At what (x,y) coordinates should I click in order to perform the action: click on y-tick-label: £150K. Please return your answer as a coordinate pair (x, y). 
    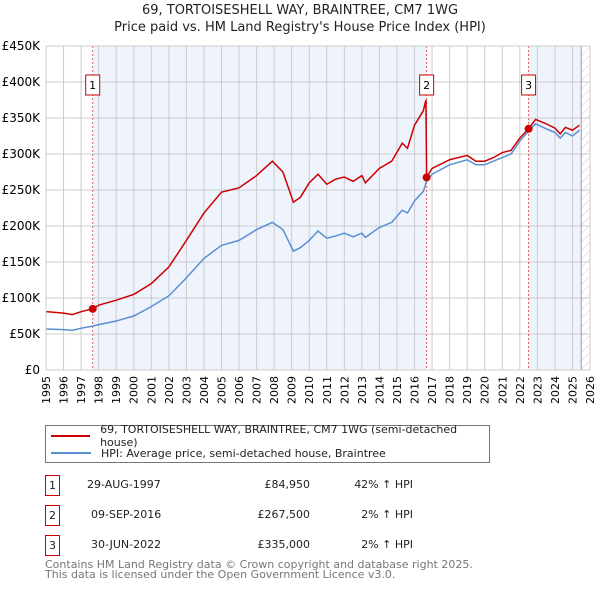
    Looking at the image, I should click on (22, 262).